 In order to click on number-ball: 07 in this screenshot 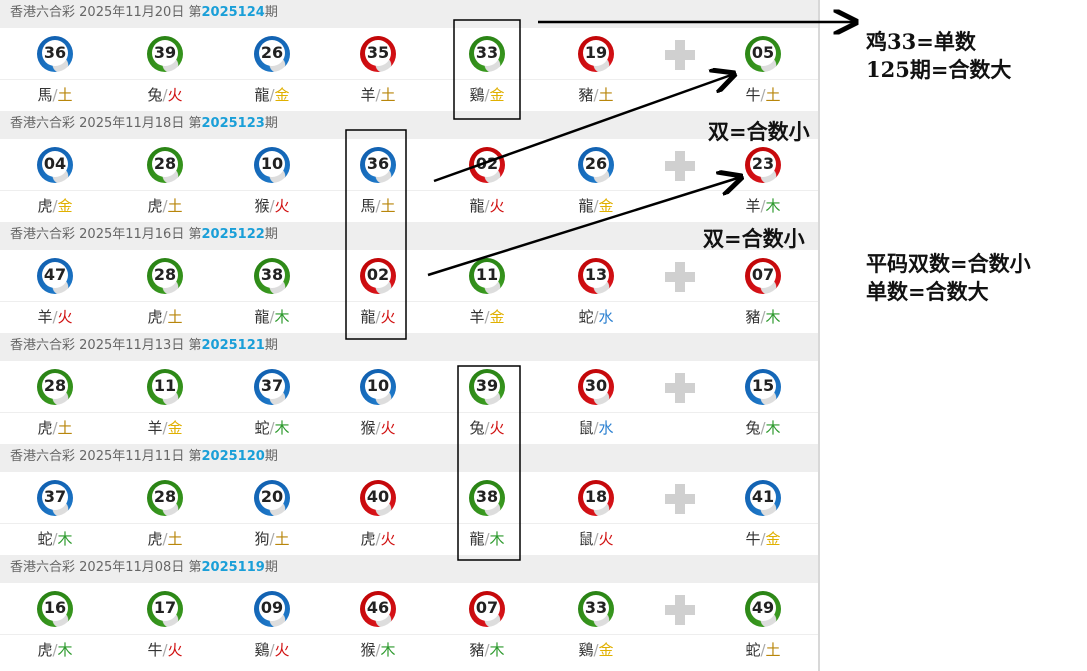, I will do `click(487, 609)`.